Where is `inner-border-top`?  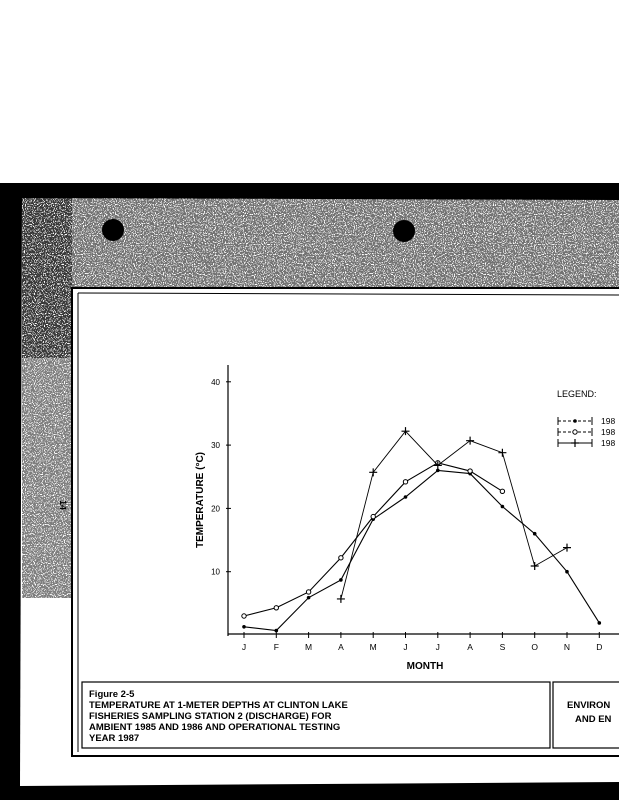 inner-border-top is located at coordinates (348, 294).